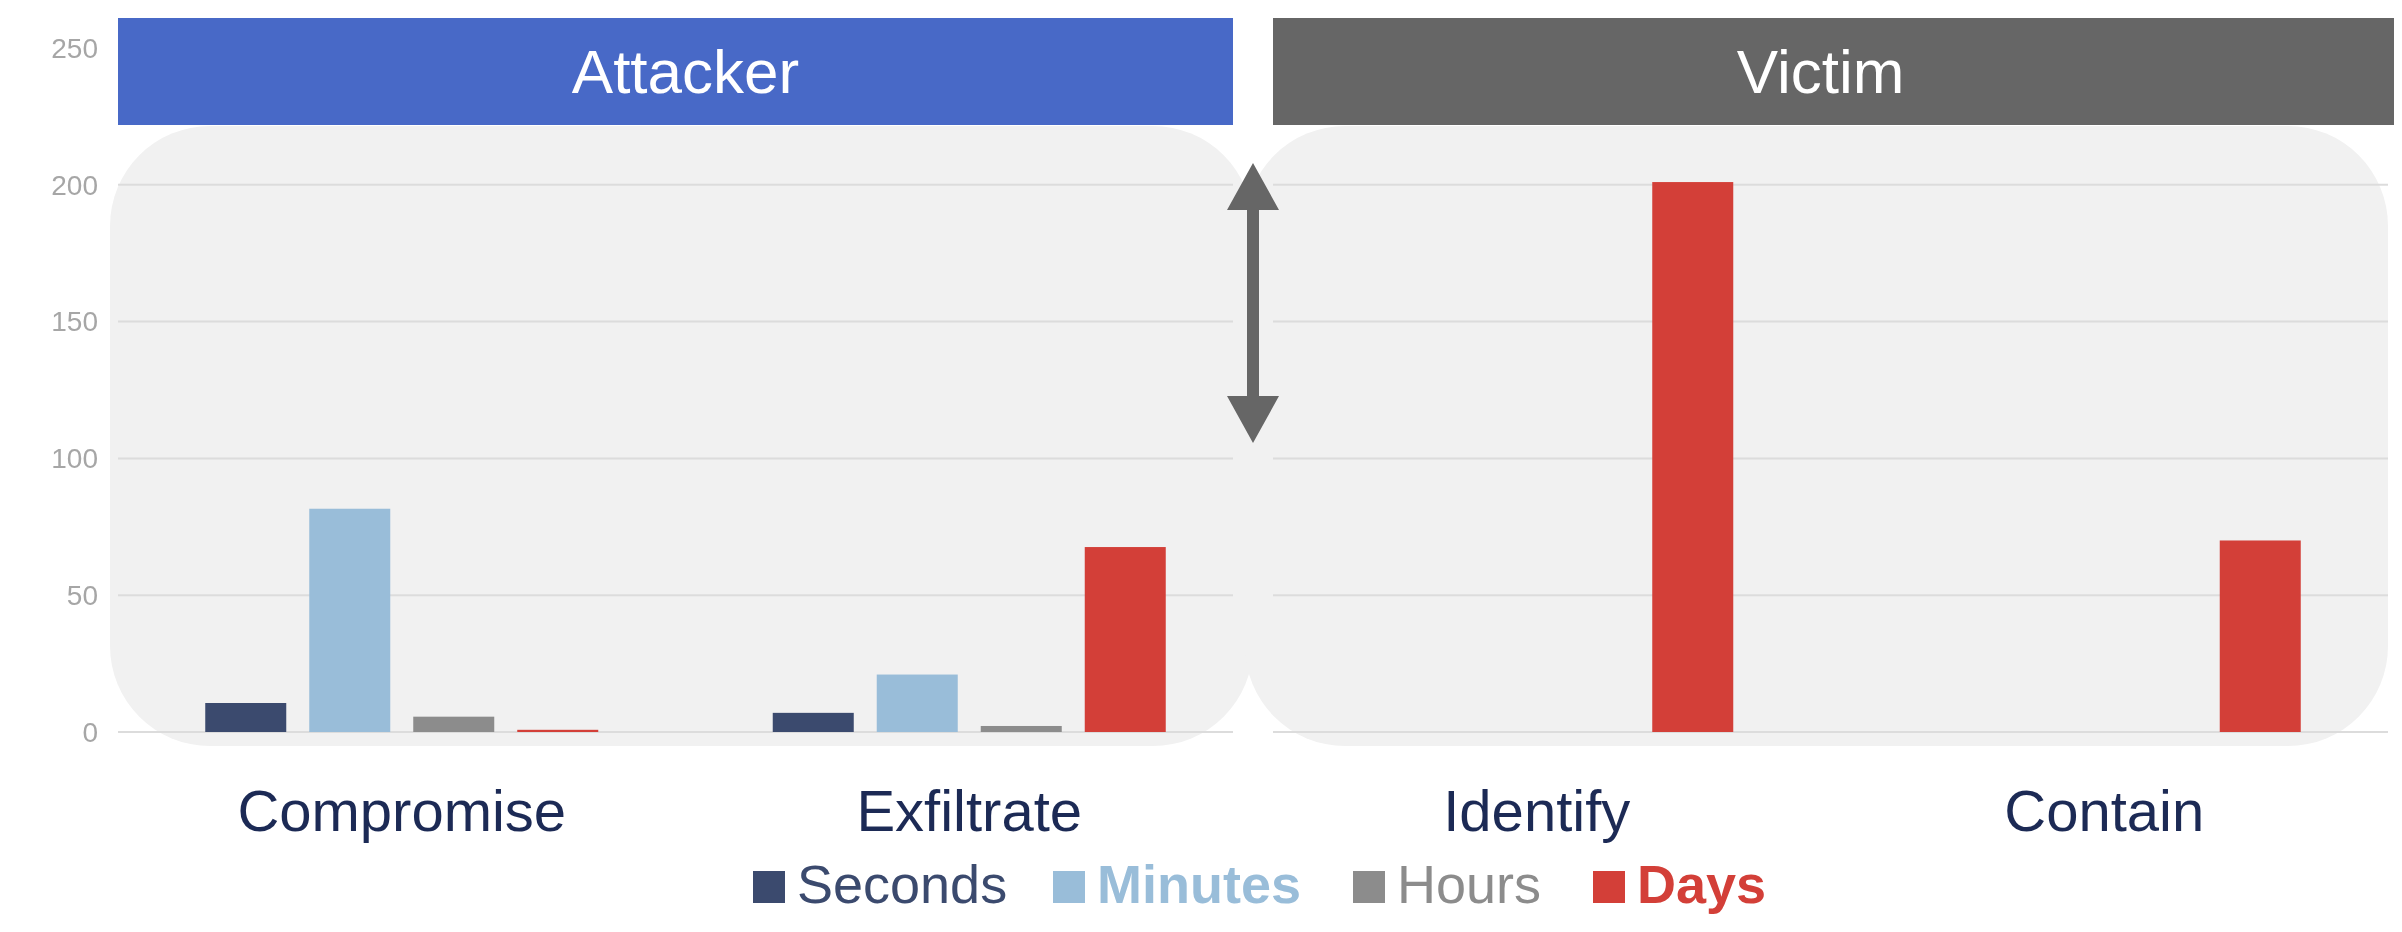 Image resolution: width=2402 pixels, height=932 pixels. Describe the element at coordinates (1702, 884) in the screenshot. I see `legend-label: Days` at that location.